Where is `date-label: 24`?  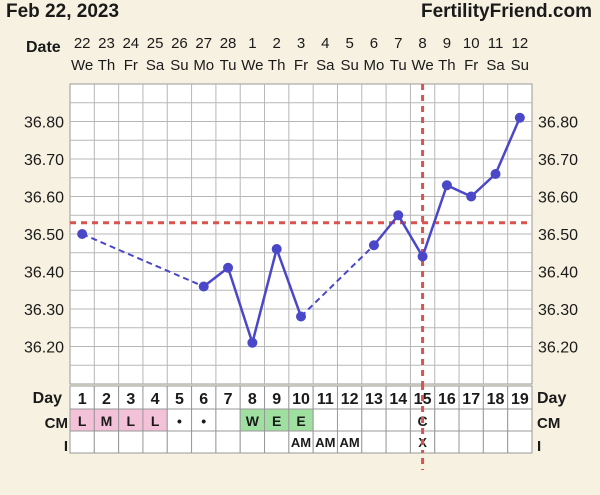 date-label: 24 is located at coordinates (130, 43).